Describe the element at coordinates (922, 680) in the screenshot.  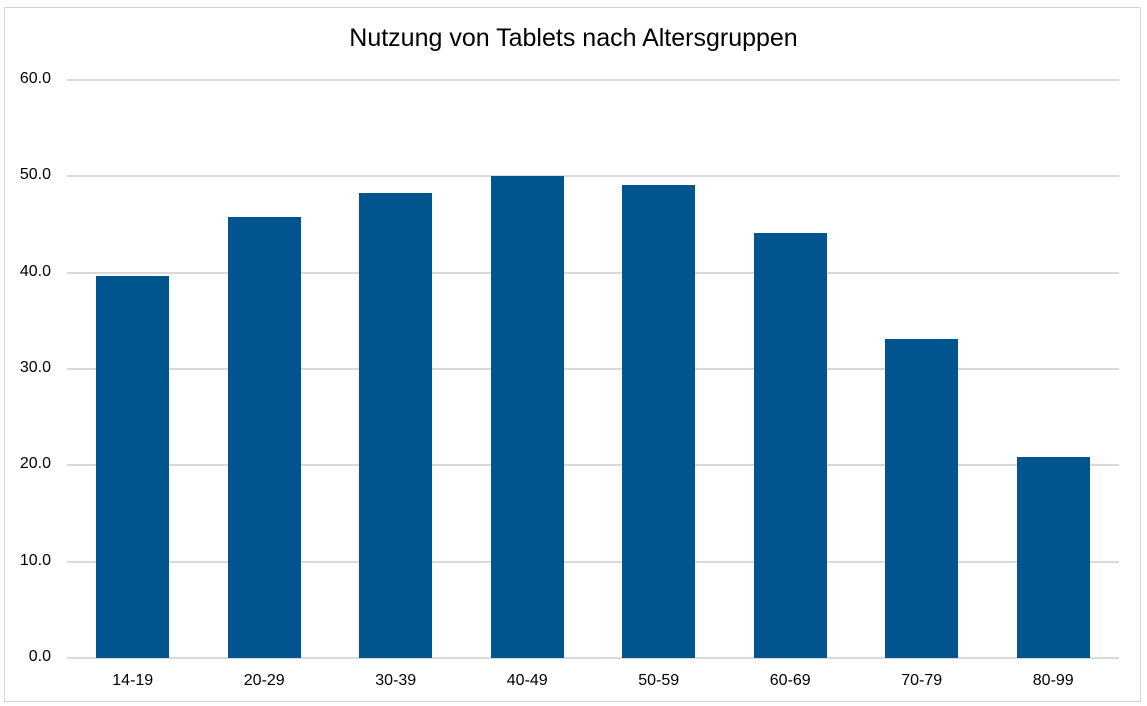
I see `x-tick-label: 70-79` at that location.